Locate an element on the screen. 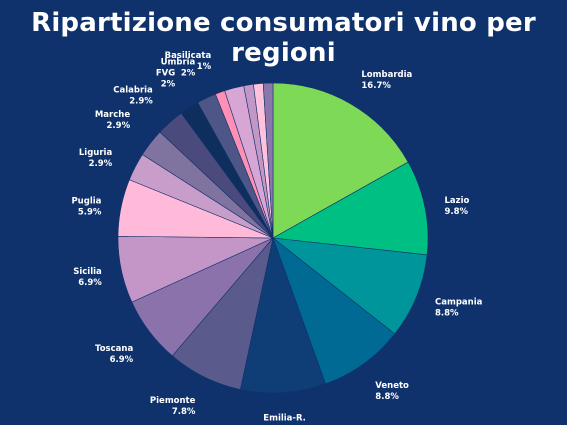  slice-label-name: Lazio is located at coordinates (457, 201).